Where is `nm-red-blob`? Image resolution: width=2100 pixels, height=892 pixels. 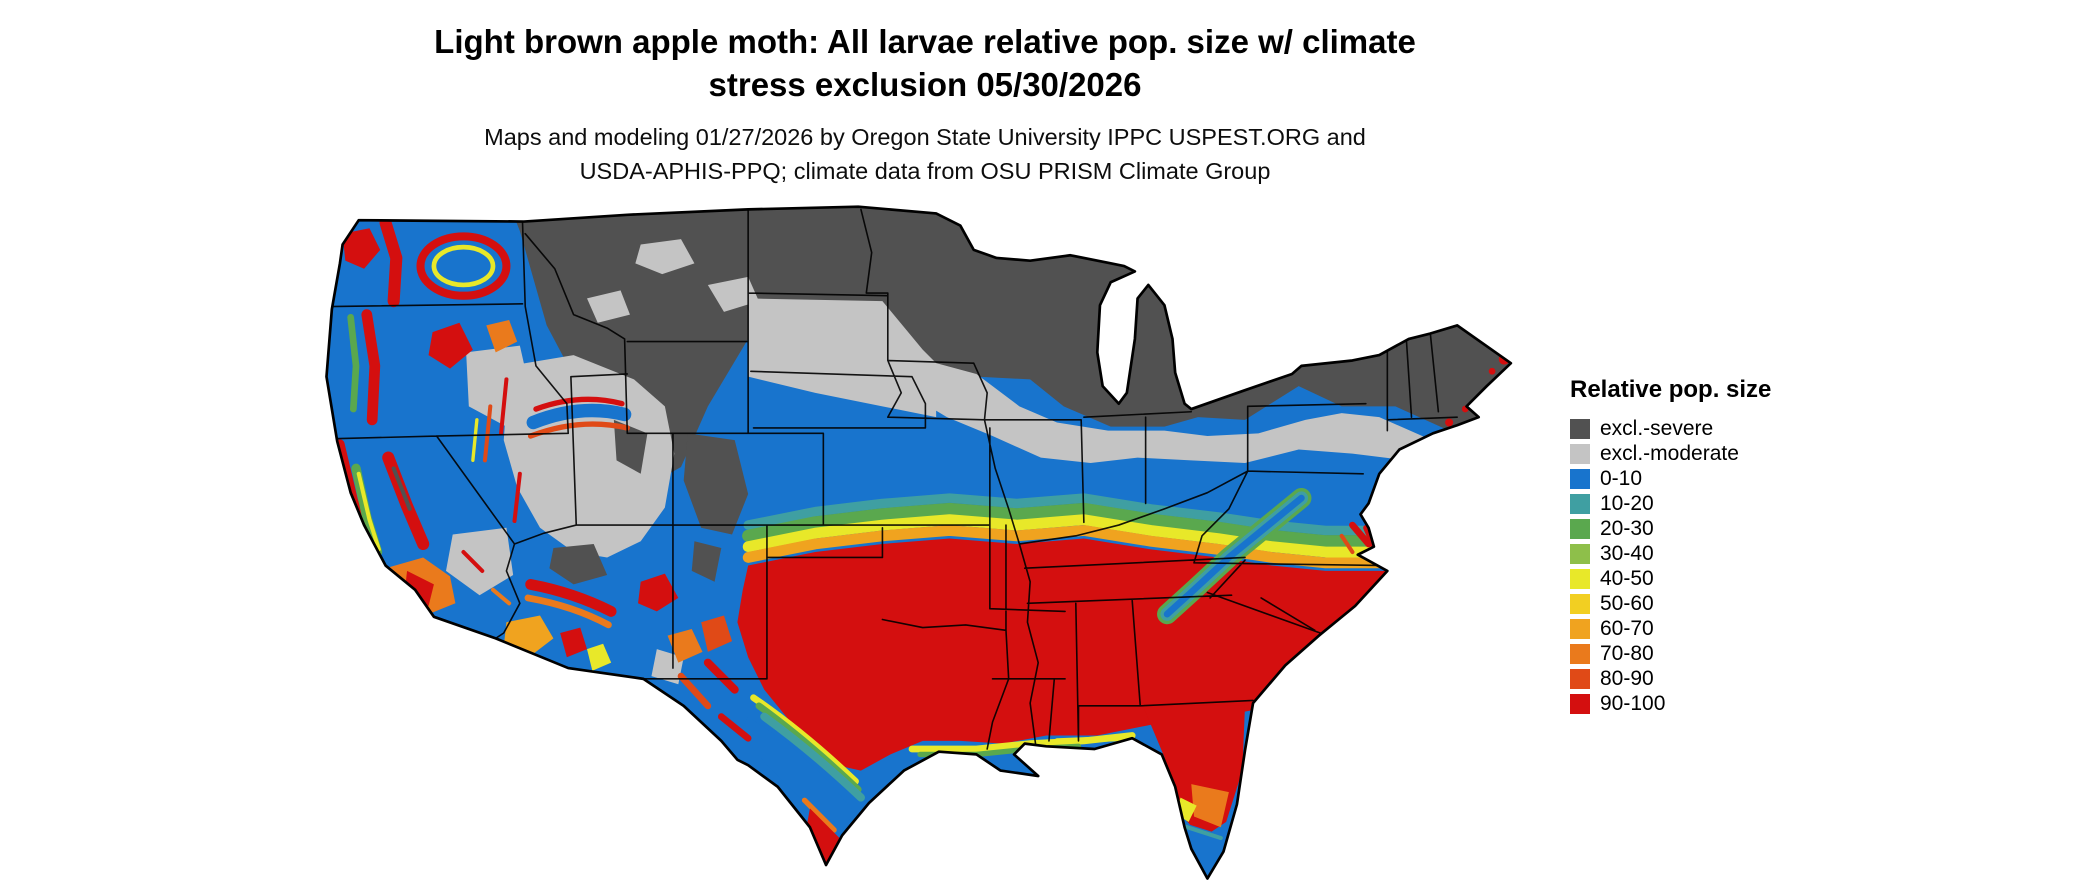
nm-red-blob is located at coordinates (658, 592).